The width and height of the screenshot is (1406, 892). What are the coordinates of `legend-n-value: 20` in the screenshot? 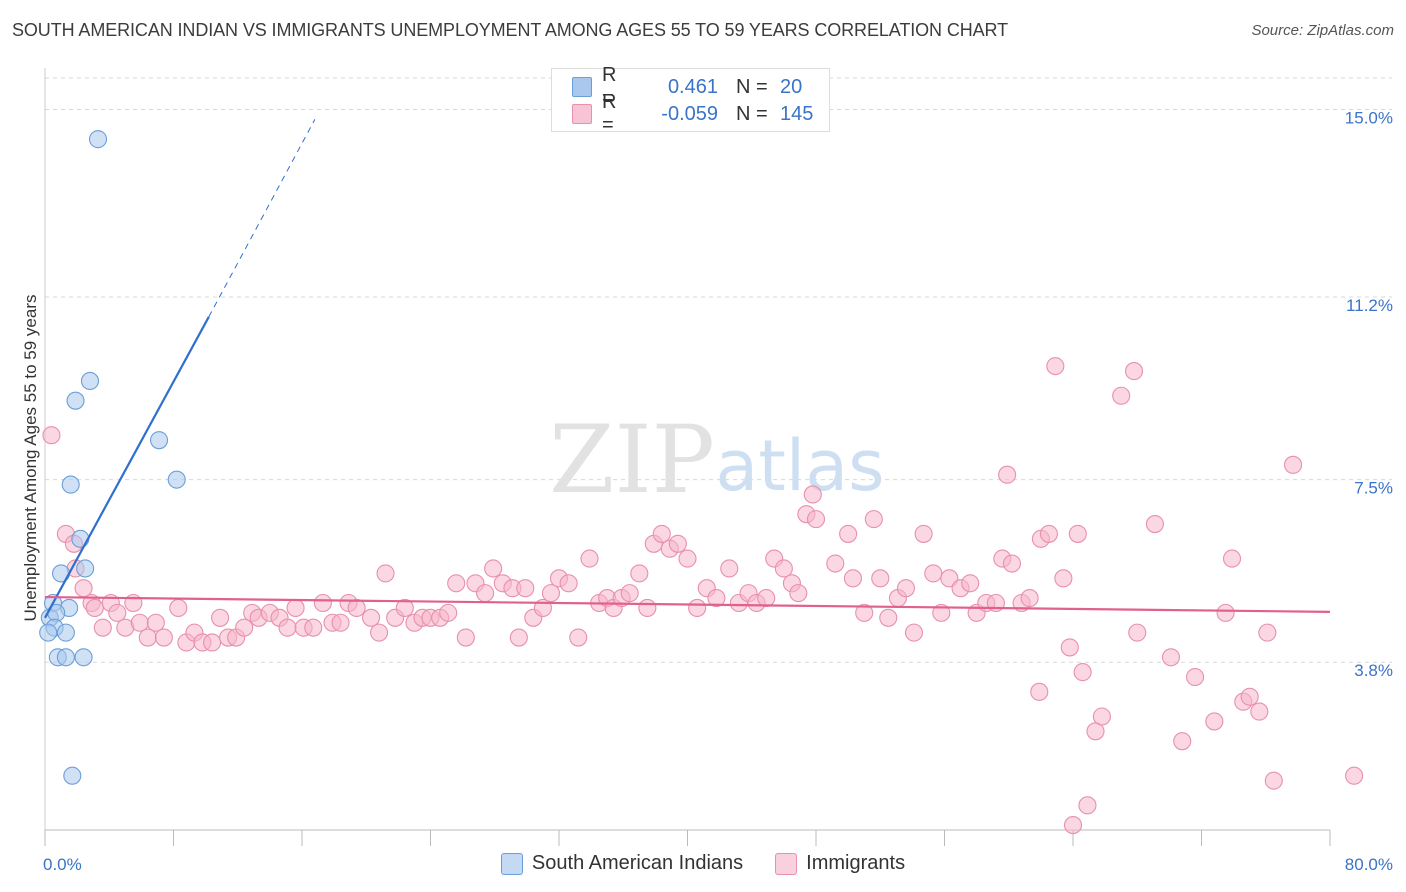 It's located at (791, 86).